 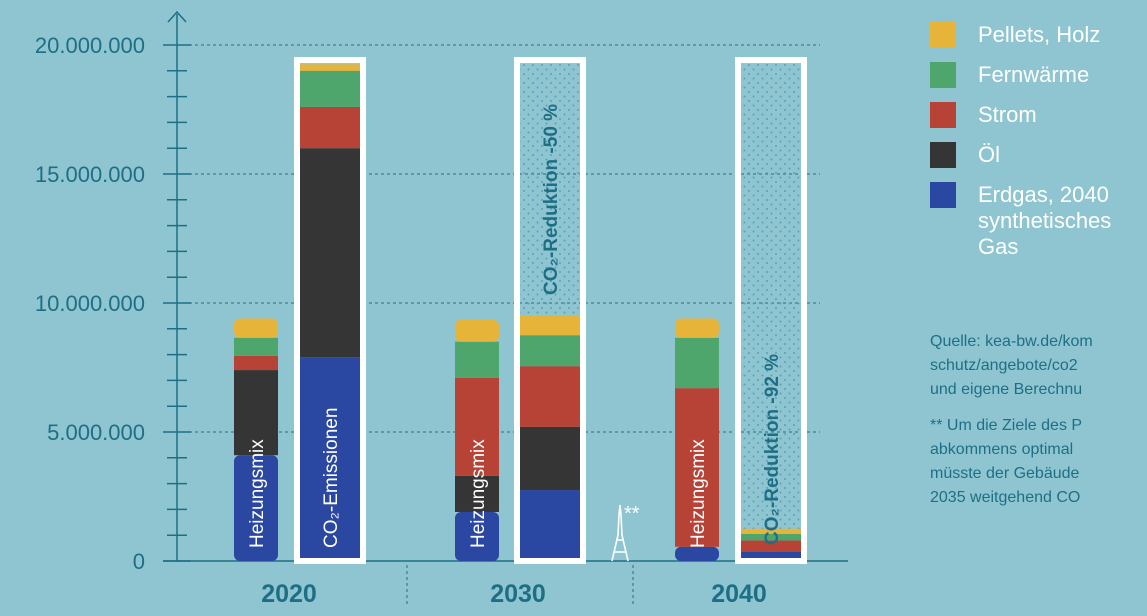 What do you see at coordinates (1038, 122) in the screenshot?
I see `legend-item: Strom` at bounding box center [1038, 122].